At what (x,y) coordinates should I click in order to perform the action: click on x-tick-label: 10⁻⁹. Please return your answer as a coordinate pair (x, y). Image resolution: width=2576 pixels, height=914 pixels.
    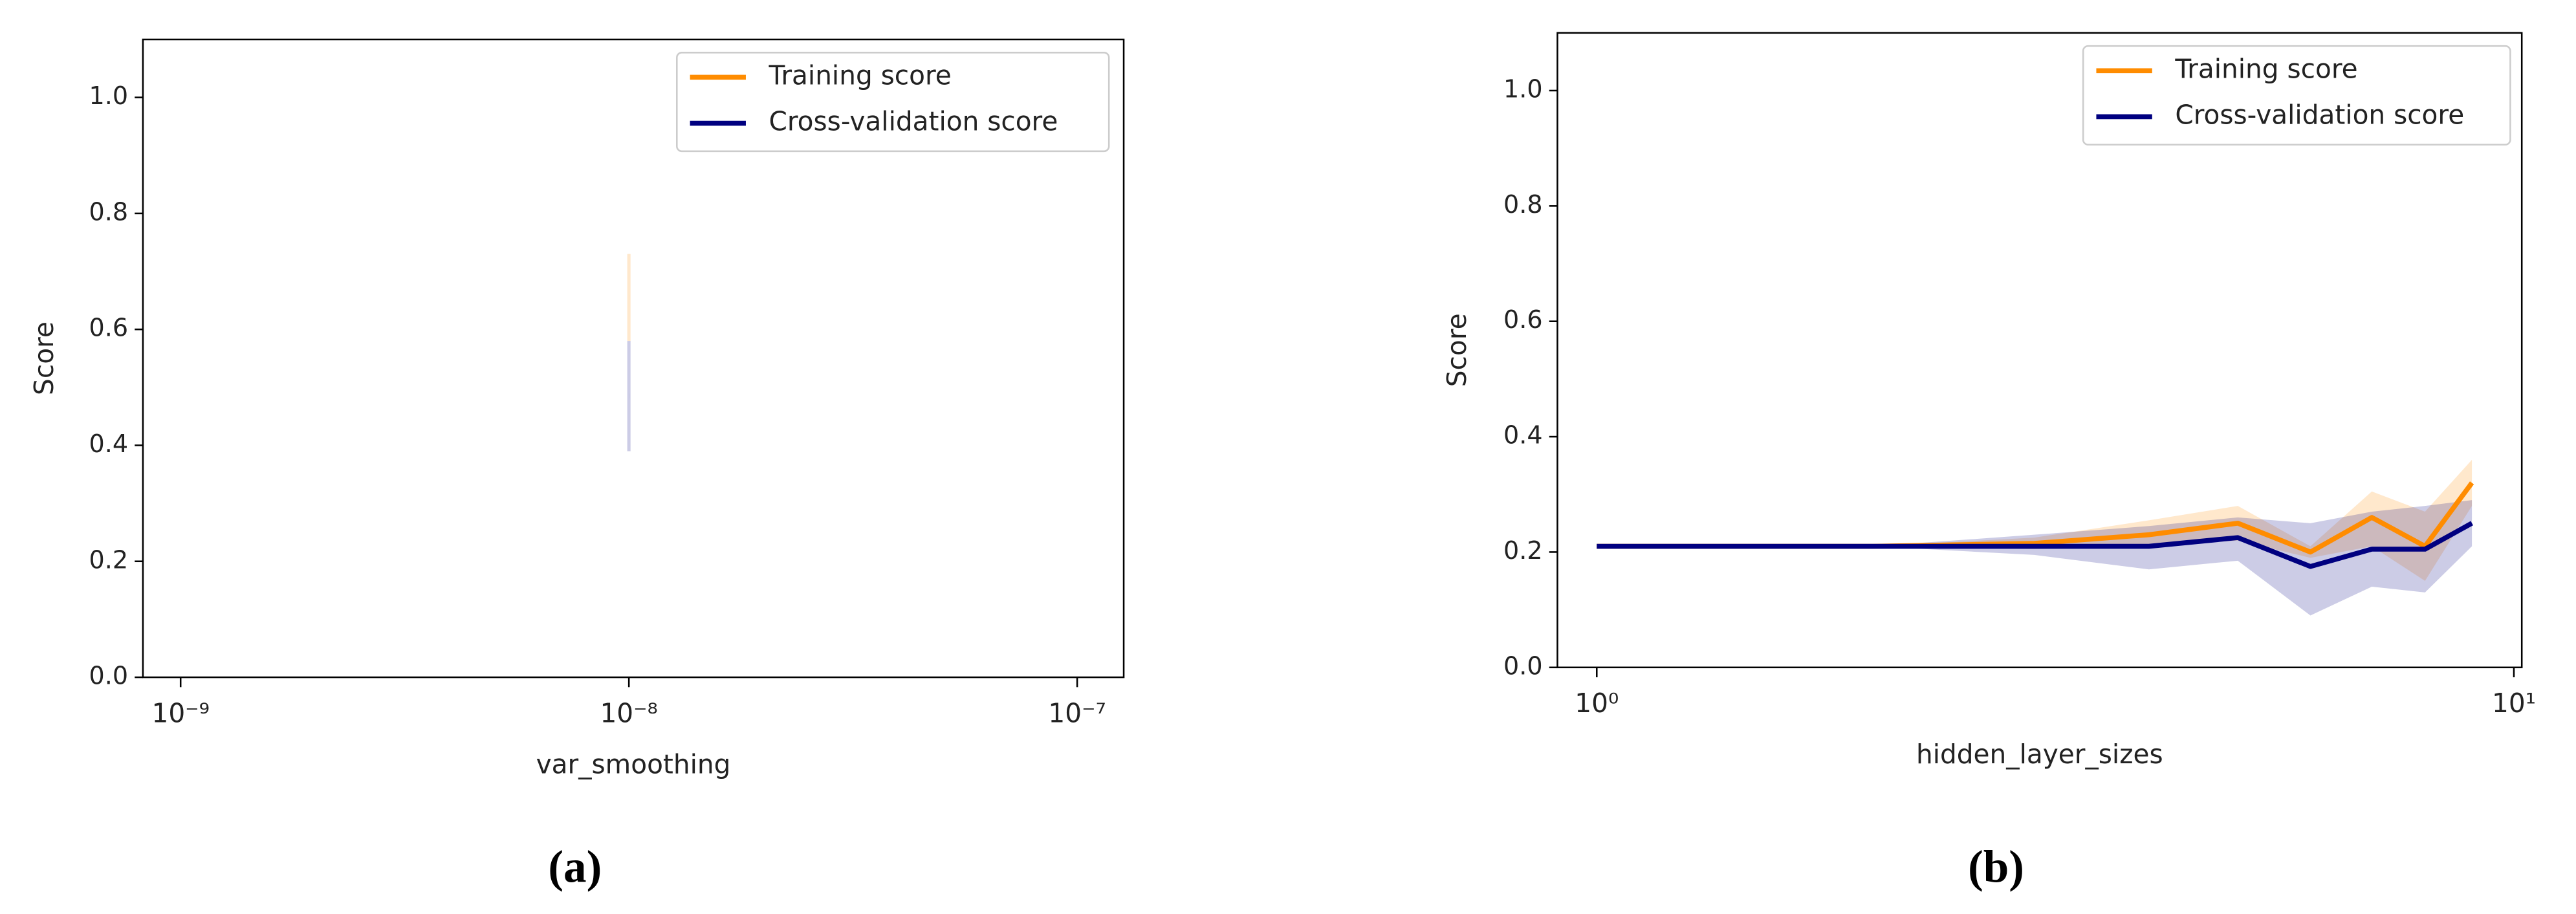
    Looking at the image, I should click on (180, 712).